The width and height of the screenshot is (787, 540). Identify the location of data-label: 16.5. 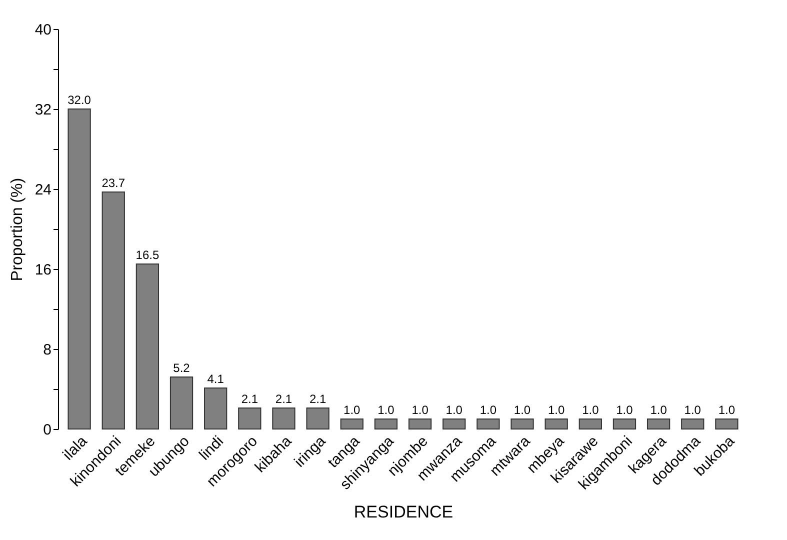
(148, 255).